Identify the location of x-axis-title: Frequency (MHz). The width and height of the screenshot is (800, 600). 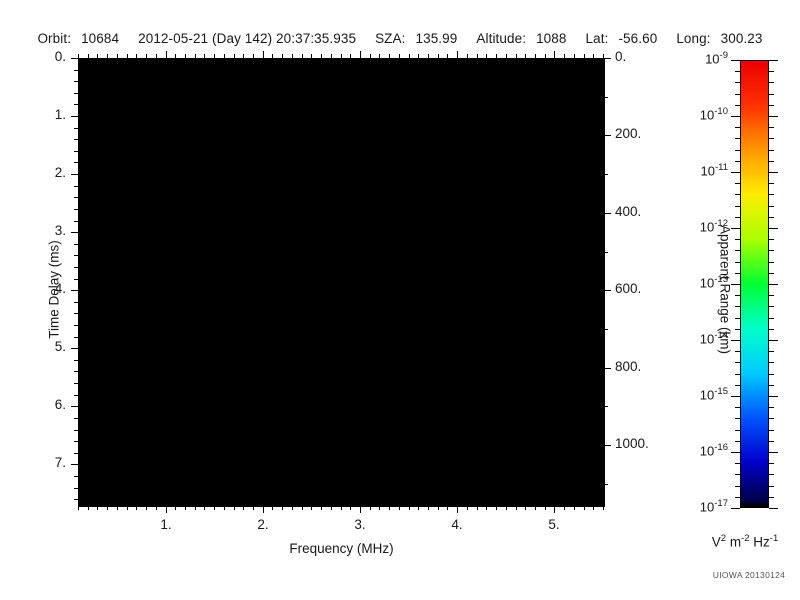
(341, 548).